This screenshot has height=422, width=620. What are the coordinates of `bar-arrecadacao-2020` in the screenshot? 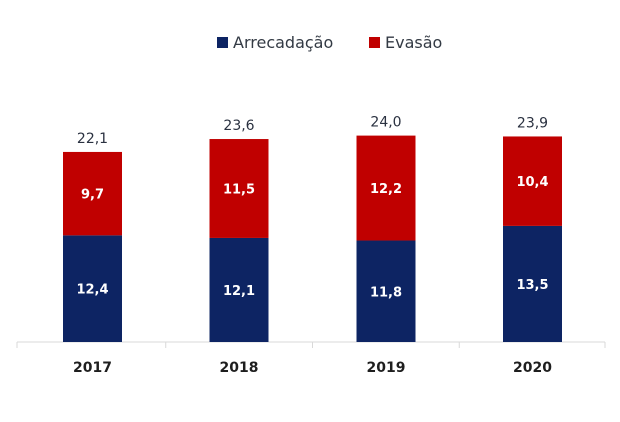 It's located at (532, 283).